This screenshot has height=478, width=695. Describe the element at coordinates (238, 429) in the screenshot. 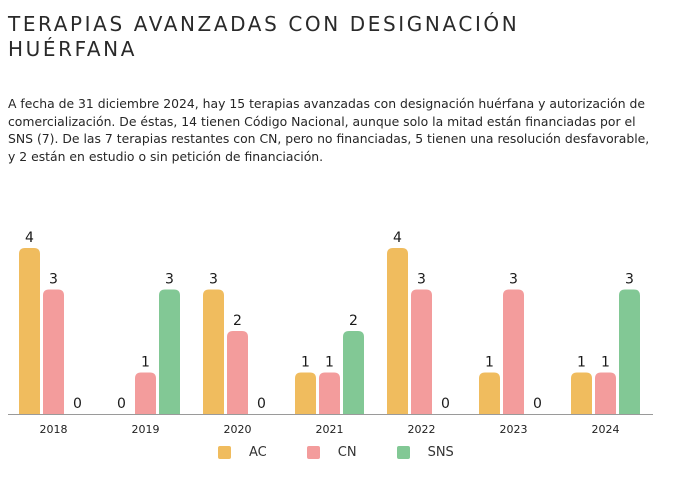

I see `x-tick-label-2020: 2020` at that location.